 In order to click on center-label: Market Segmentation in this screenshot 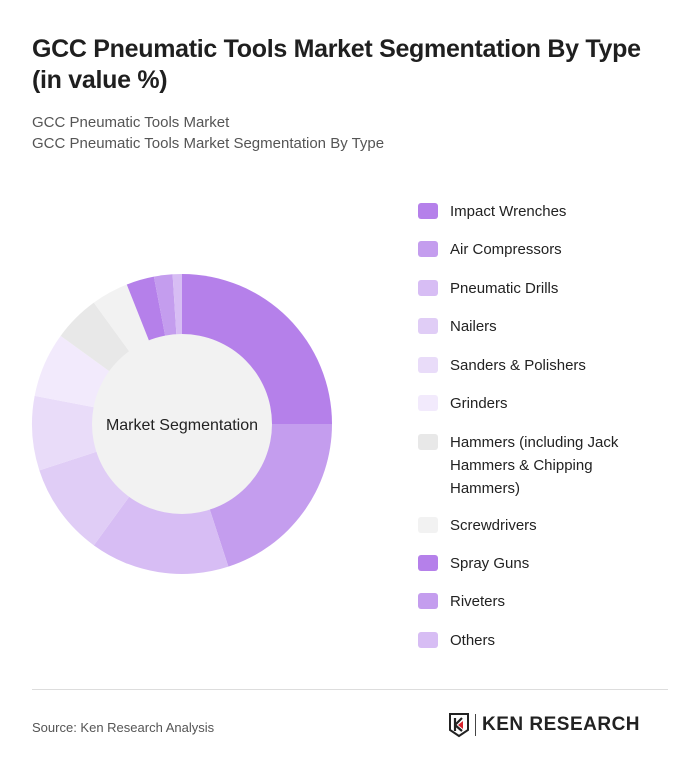, I will do `click(182, 425)`.